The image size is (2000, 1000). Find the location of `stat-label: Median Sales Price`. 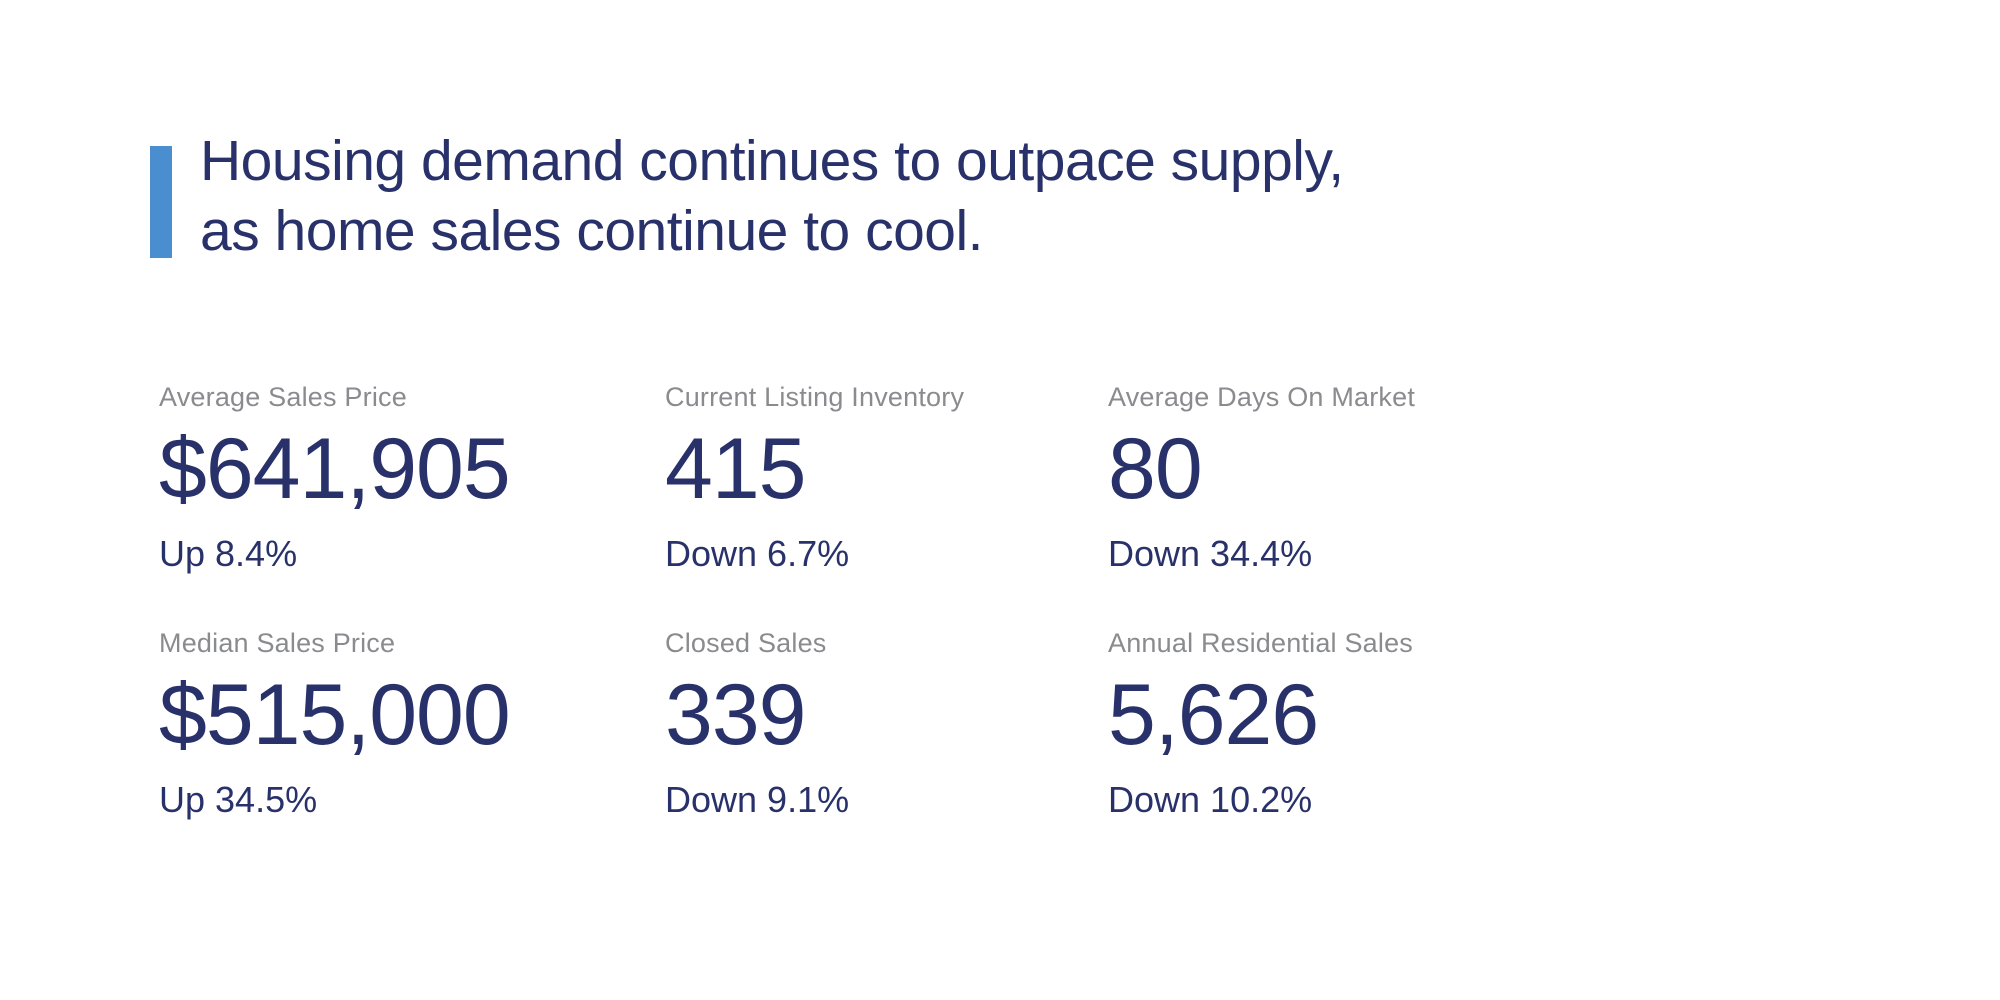

stat-label: Median Sales Price is located at coordinates (277, 643).